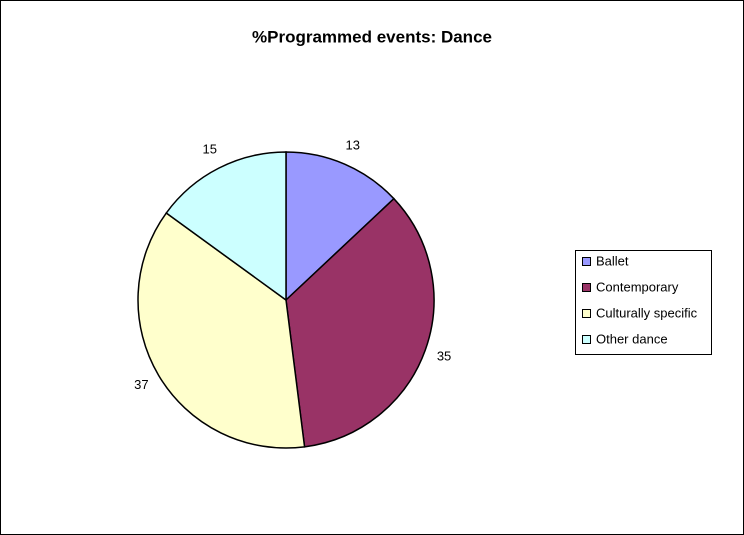  I want to click on data-label: 13, so click(352, 144).